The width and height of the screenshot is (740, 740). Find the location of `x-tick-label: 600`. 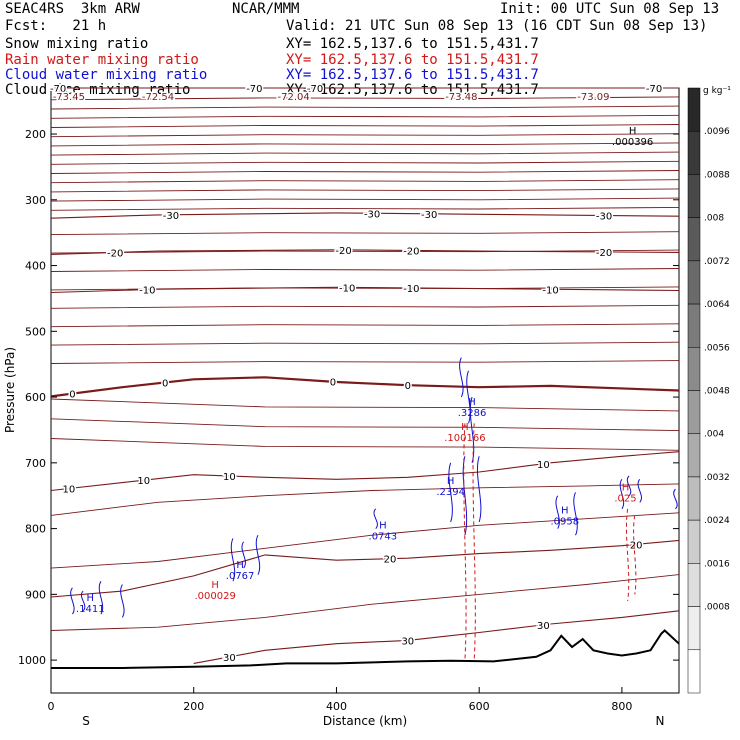

x-tick-label: 600 is located at coordinates (479, 706).